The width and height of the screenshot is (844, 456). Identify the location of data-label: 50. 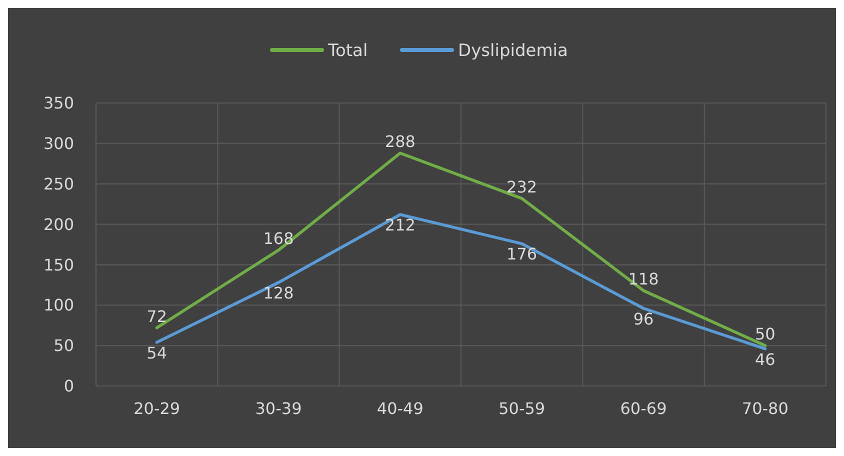
(765, 334).